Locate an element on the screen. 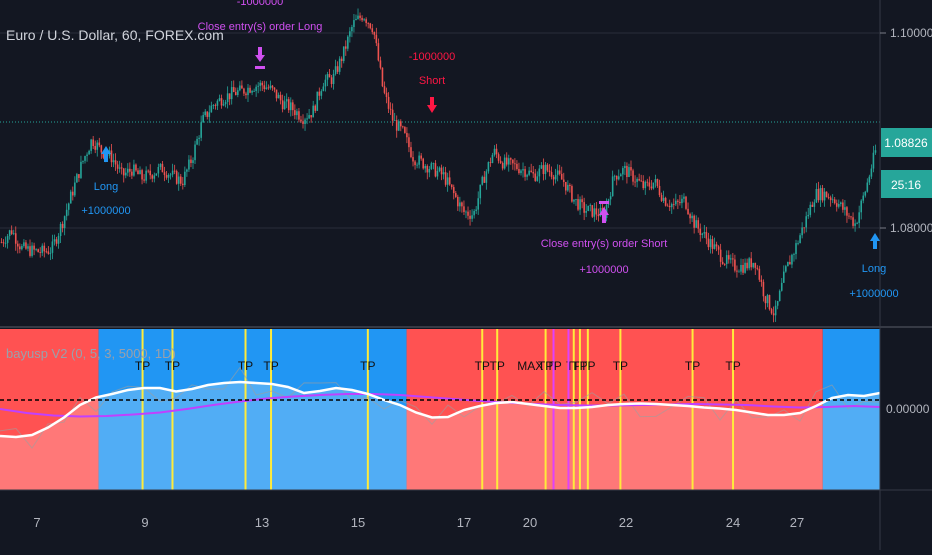 Image resolution: width=932 pixels, height=555 pixels. current-price-label is located at coordinates (906, 142).